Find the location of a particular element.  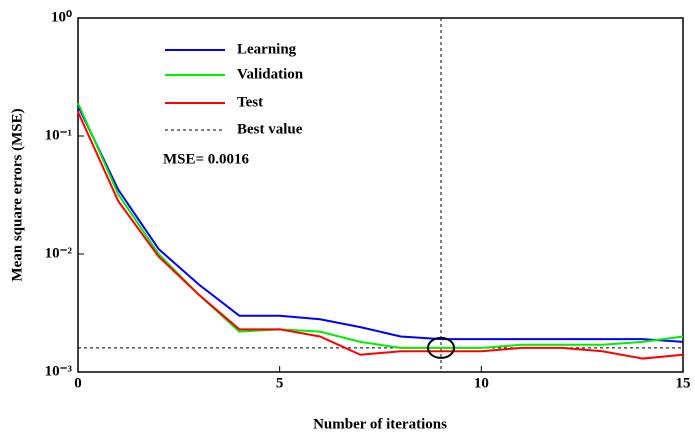

legend-label: Test is located at coordinates (250, 102).